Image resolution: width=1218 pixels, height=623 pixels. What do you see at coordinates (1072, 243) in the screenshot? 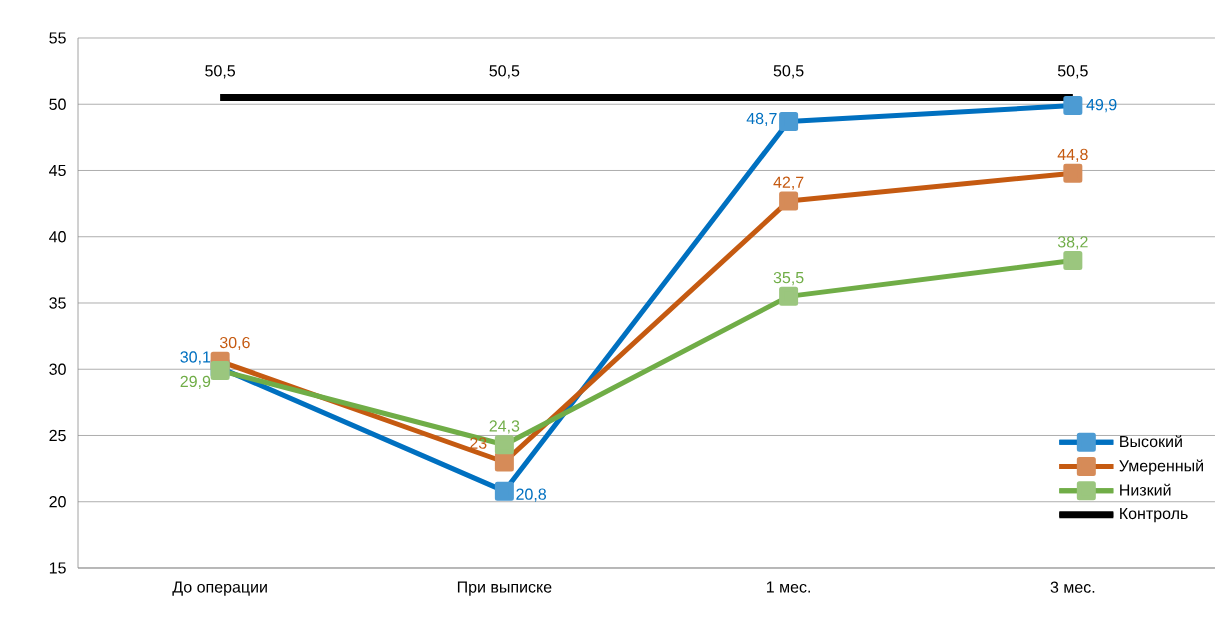
I see `data-label: 38,2` at bounding box center [1072, 243].